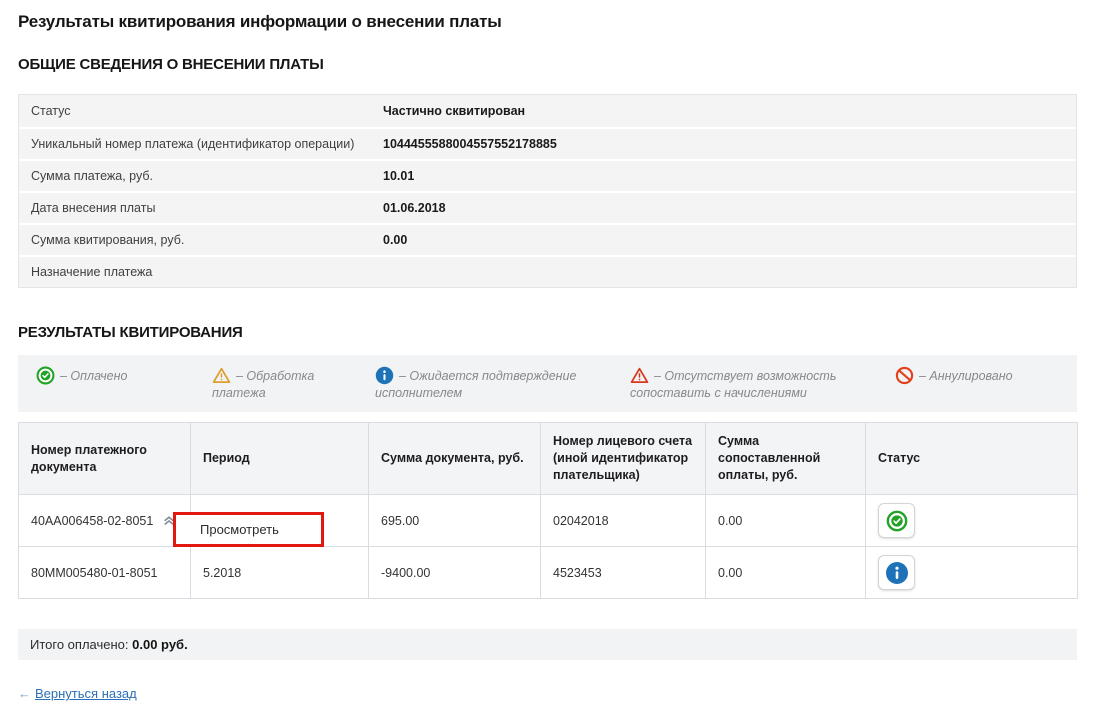 This screenshot has height=701, width=1115. Describe the element at coordinates (454, 572) in the screenshot. I see `cell-document-sum: -9400.00` at that location.